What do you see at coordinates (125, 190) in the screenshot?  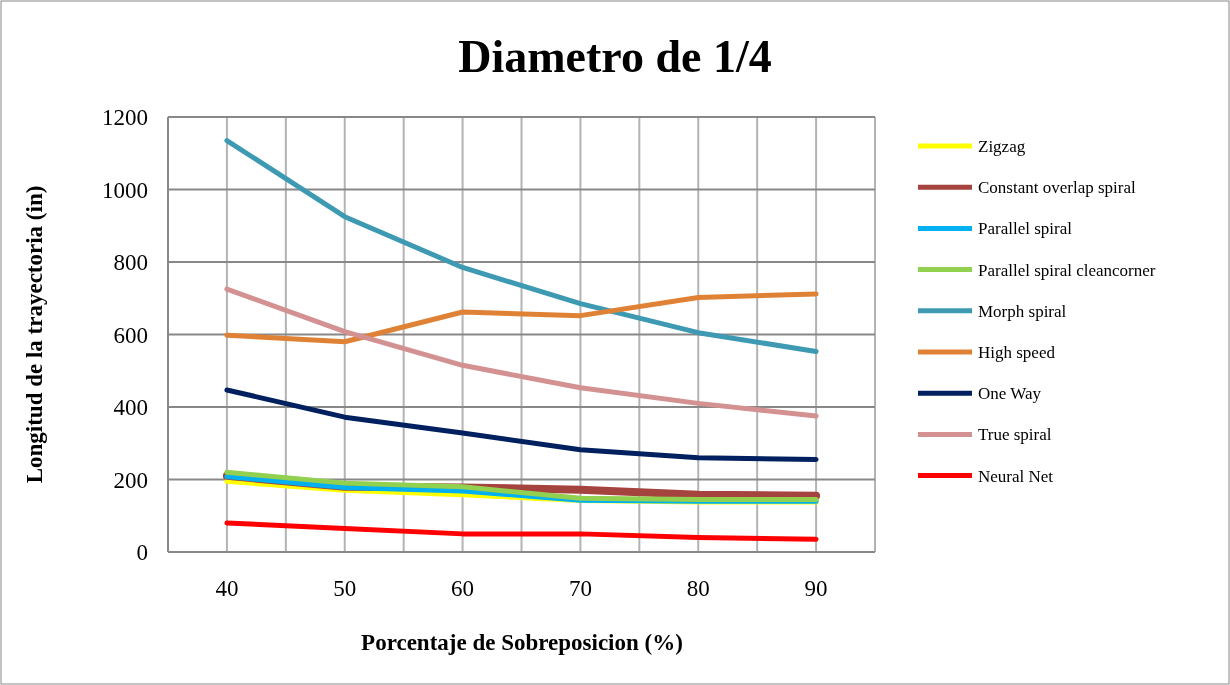 I see `y-tick-label: 1000` at bounding box center [125, 190].